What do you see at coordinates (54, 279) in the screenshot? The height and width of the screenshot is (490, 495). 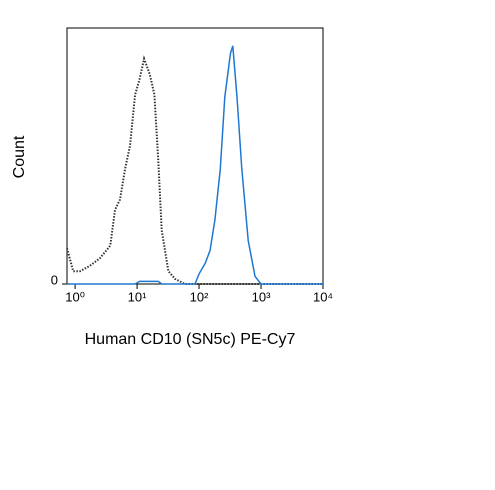 I see `y-tick-label: 0` at bounding box center [54, 279].